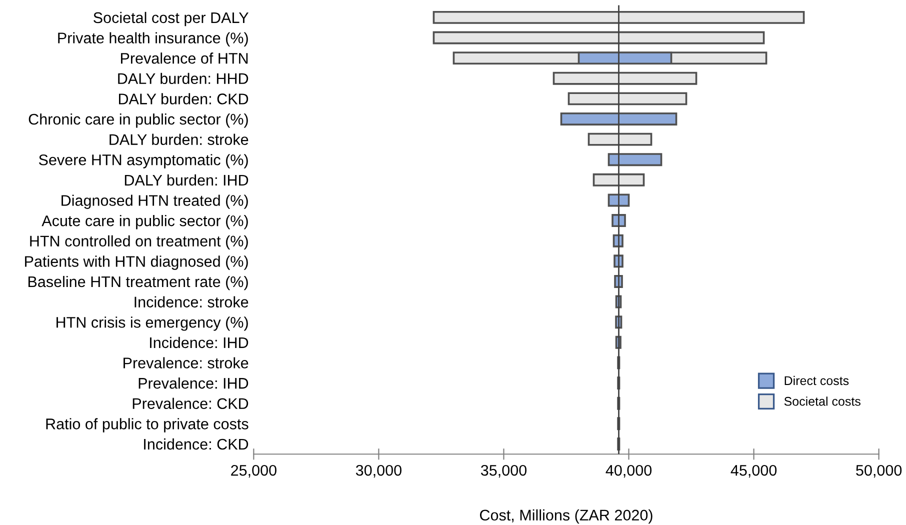  What do you see at coordinates (143, 161) in the screenshot?
I see `y-tick-label: Severe HTN asymptomatic (%)` at bounding box center [143, 161].